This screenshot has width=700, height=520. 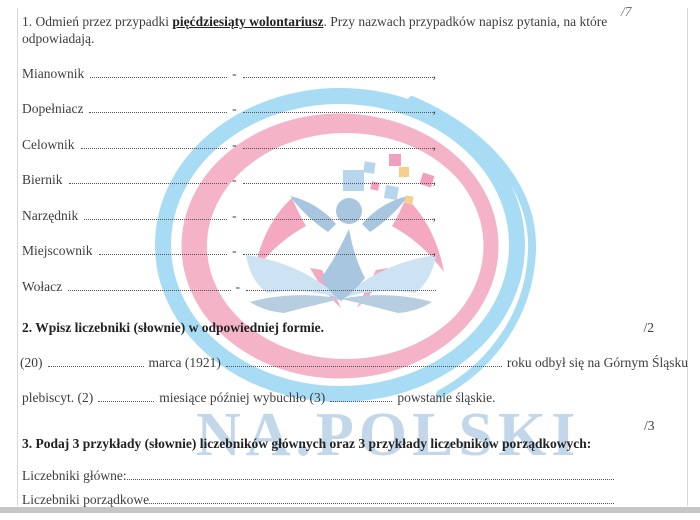 What do you see at coordinates (58, 38) in the screenshot?
I see `task1-instruction-line2: odpowiadają.` at bounding box center [58, 38].